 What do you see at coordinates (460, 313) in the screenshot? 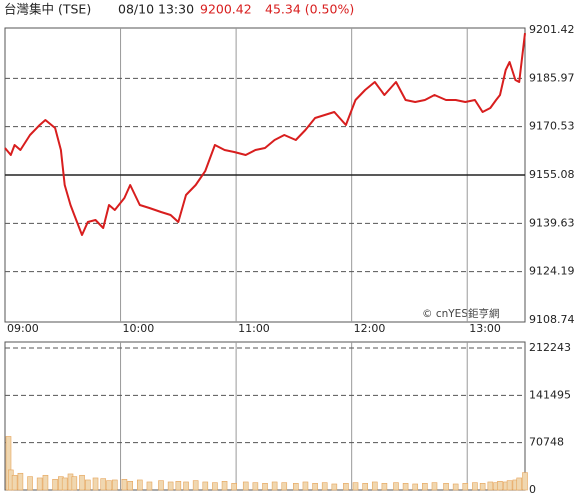
I see `watermark: © cnYES鉅亨網` at bounding box center [460, 313].